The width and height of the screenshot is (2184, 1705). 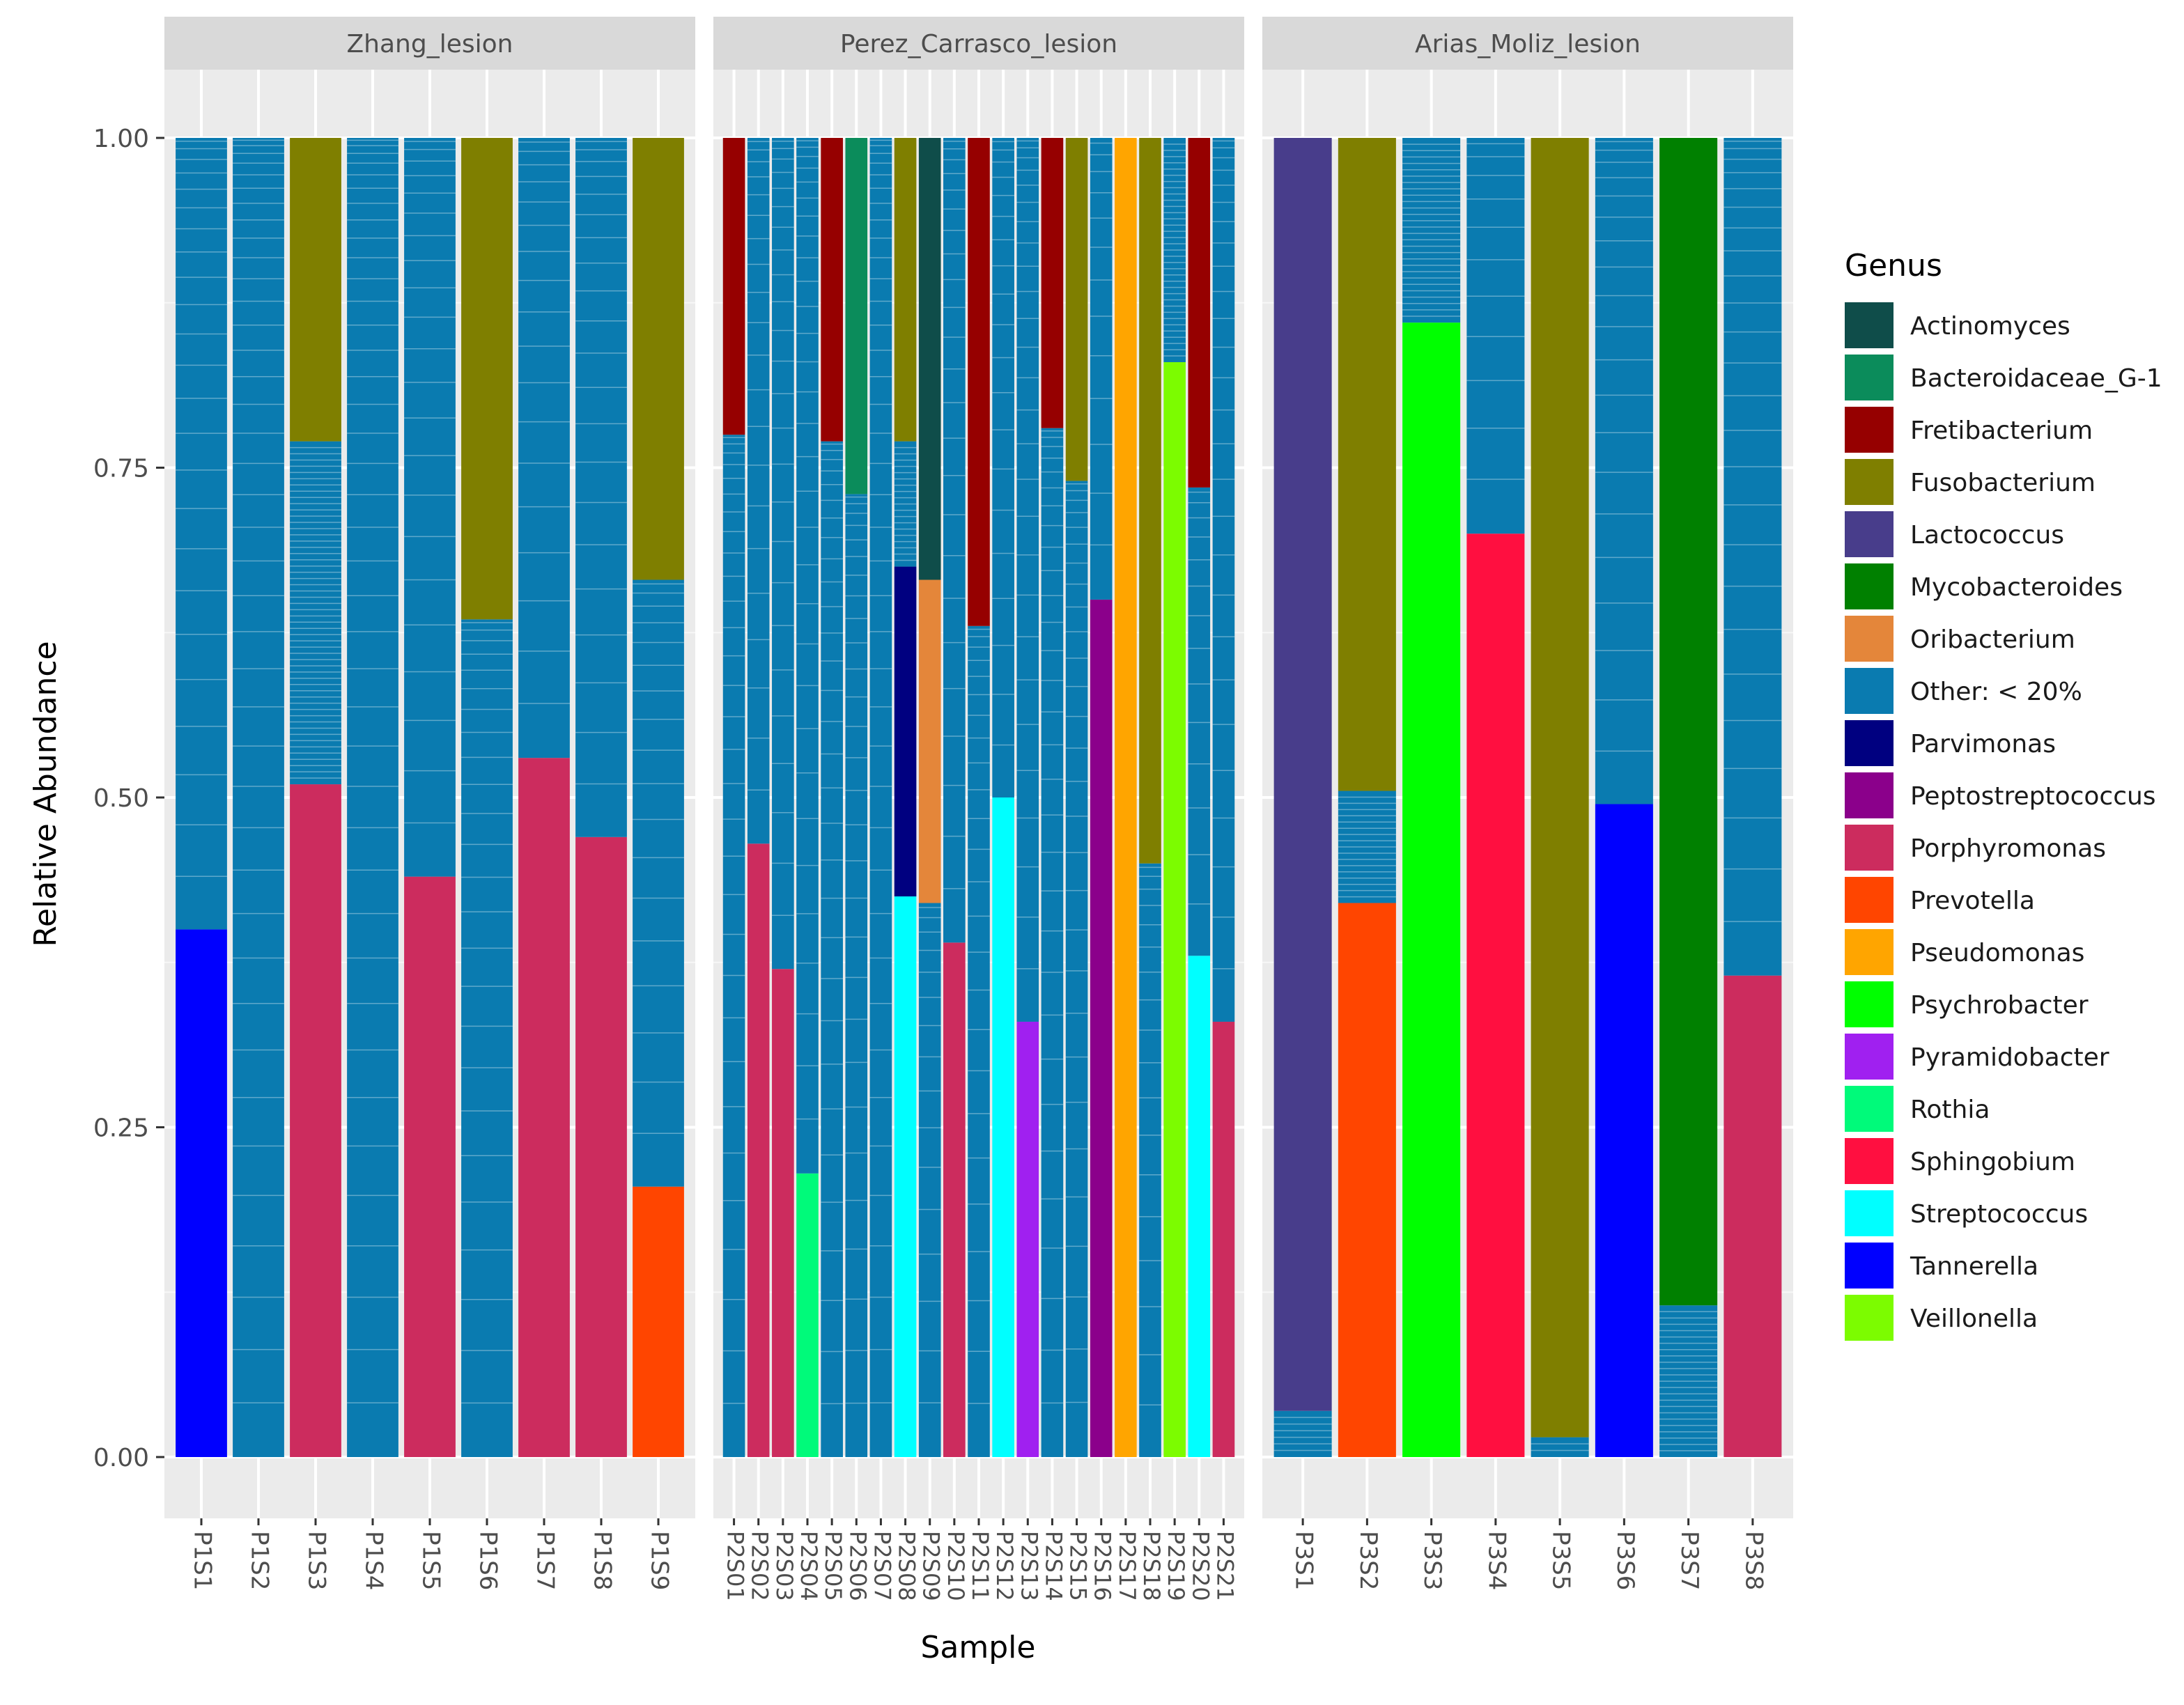 I want to click on x-tick-label: P1S3, so click(x=317, y=1560).